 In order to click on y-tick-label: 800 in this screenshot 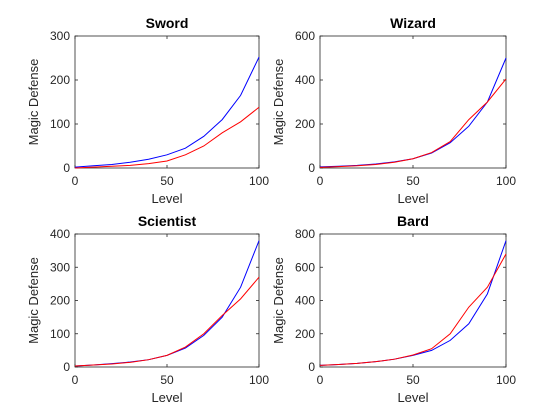, I will do `click(305, 234)`.